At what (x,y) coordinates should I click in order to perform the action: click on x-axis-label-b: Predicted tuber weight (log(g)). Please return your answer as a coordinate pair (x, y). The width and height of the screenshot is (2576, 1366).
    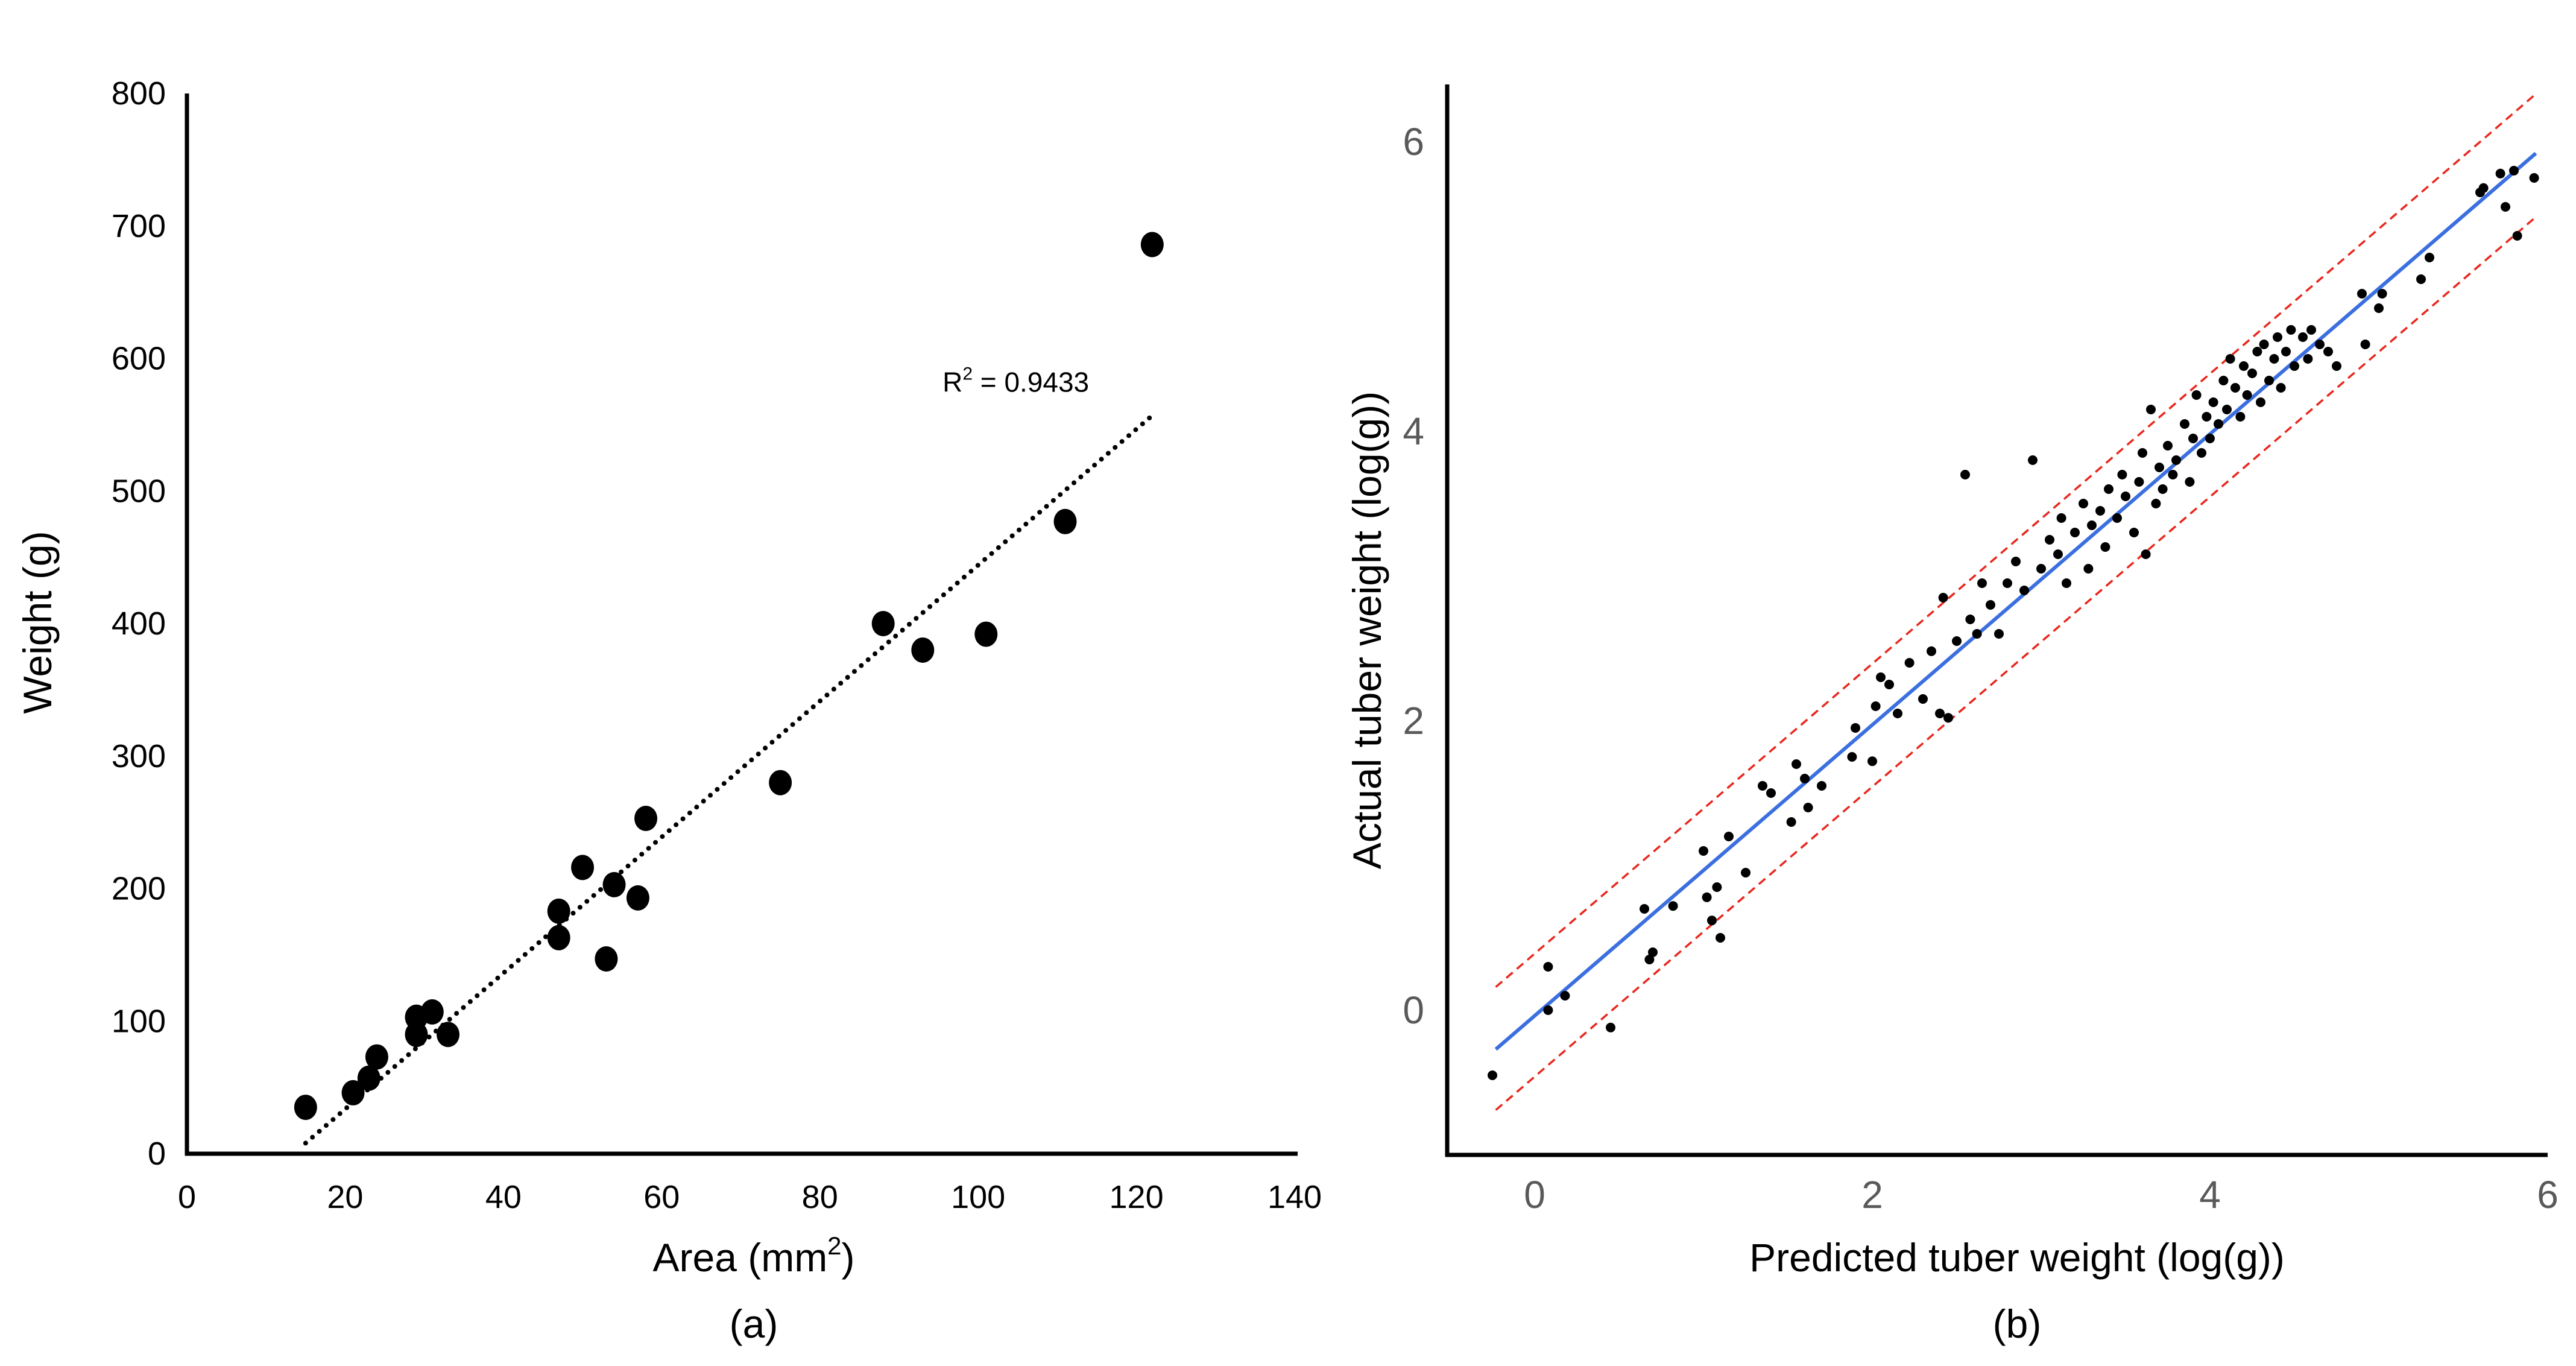
    Looking at the image, I should click on (2017, 1257).